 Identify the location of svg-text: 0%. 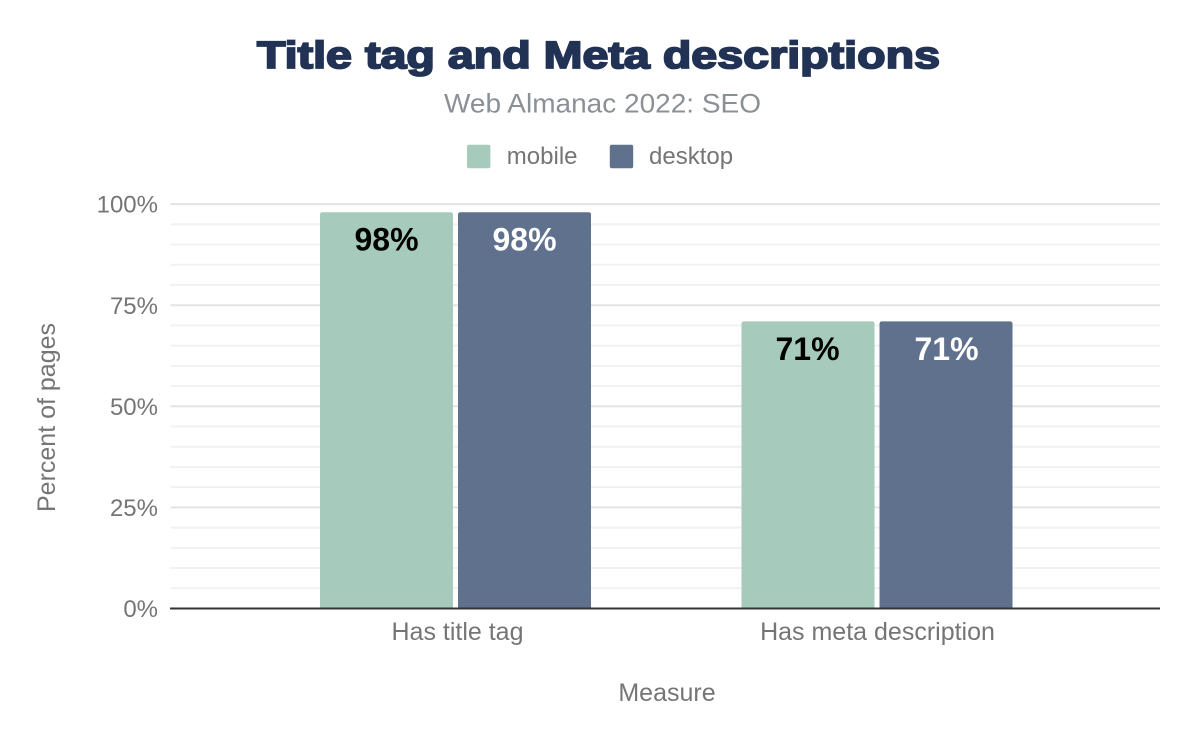
(140, 609).